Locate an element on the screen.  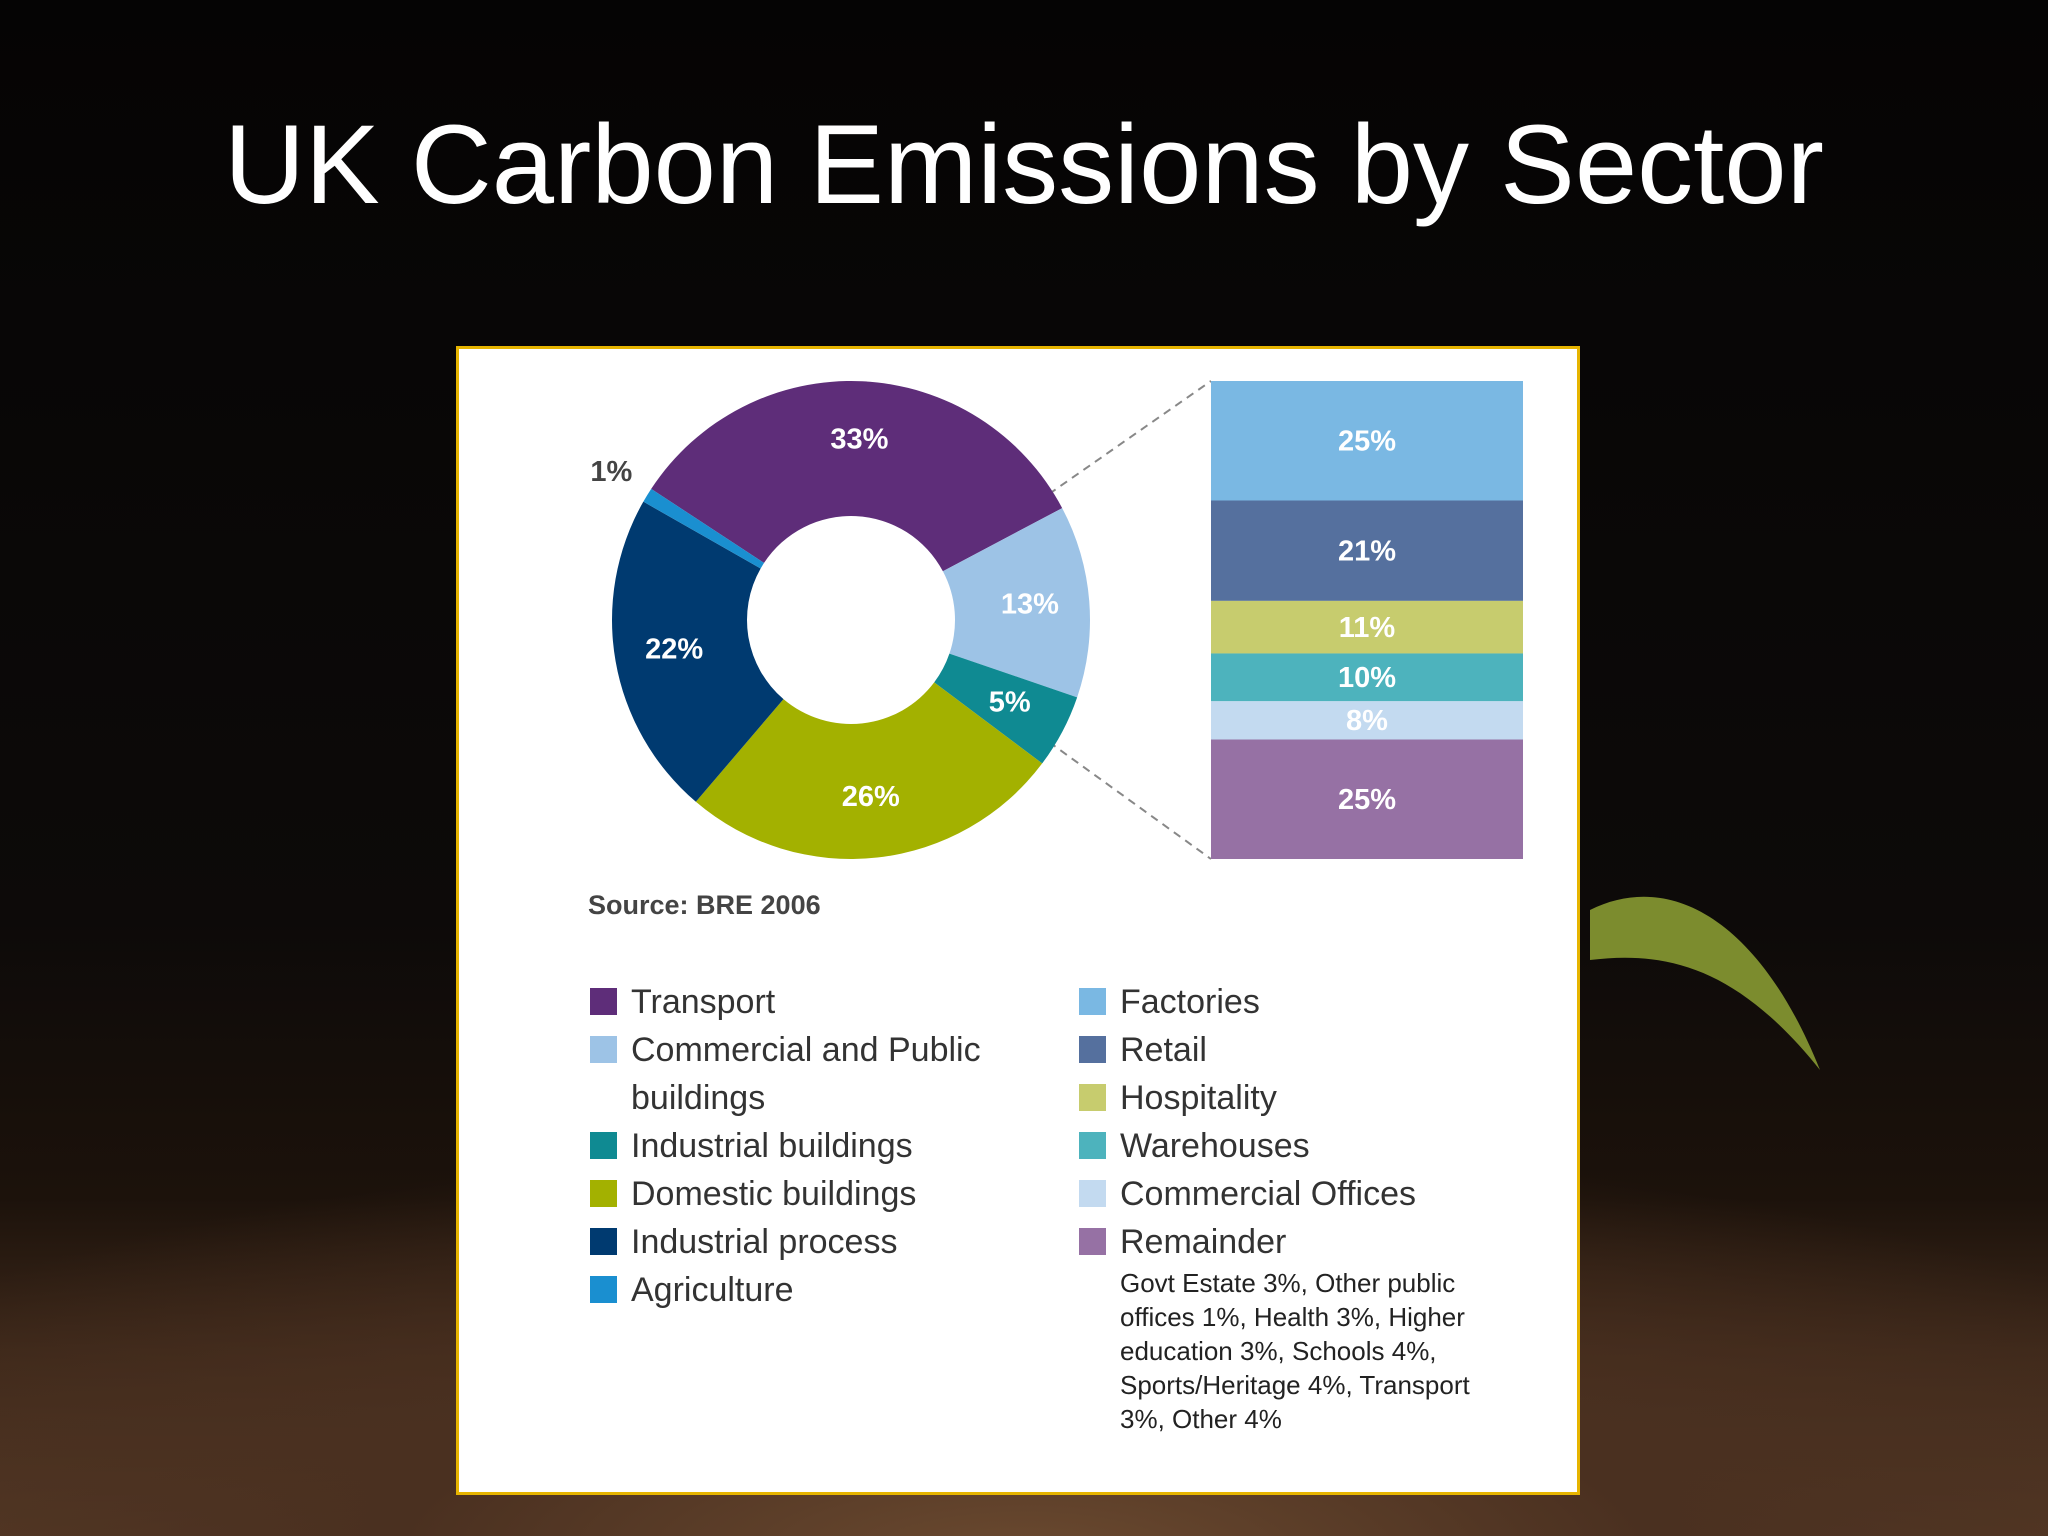
legend-label: Factories is located at coordinates (1190, 1002).